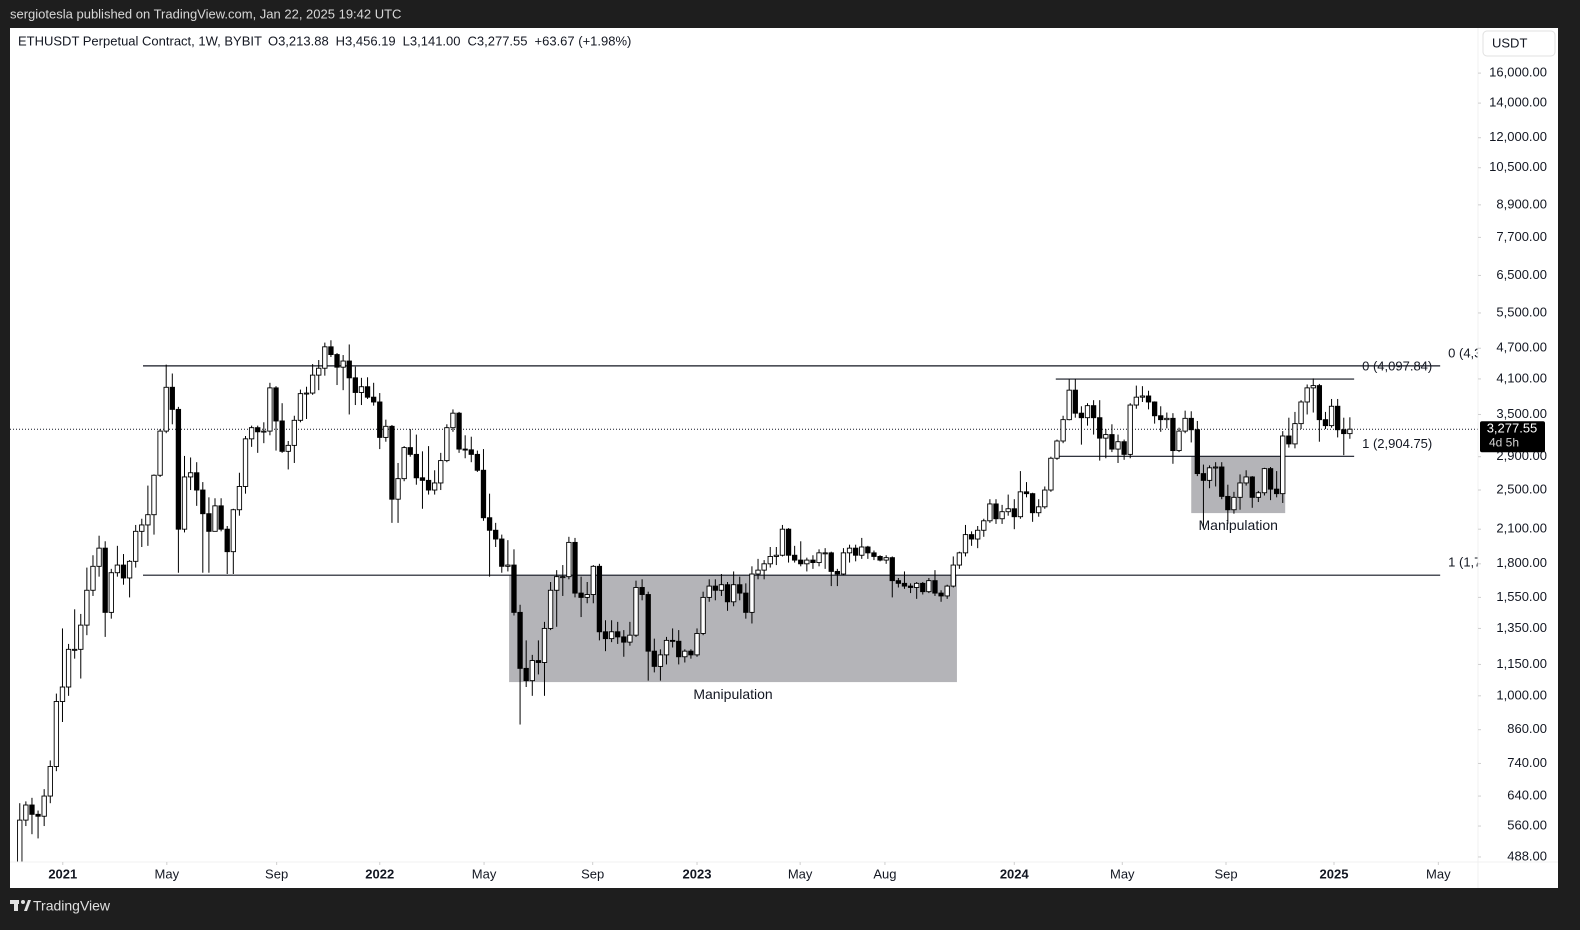  Describe the element at coordinates (1521, 694) in the screenshot. I see `y-tick-label: 1,000.00` at that location.